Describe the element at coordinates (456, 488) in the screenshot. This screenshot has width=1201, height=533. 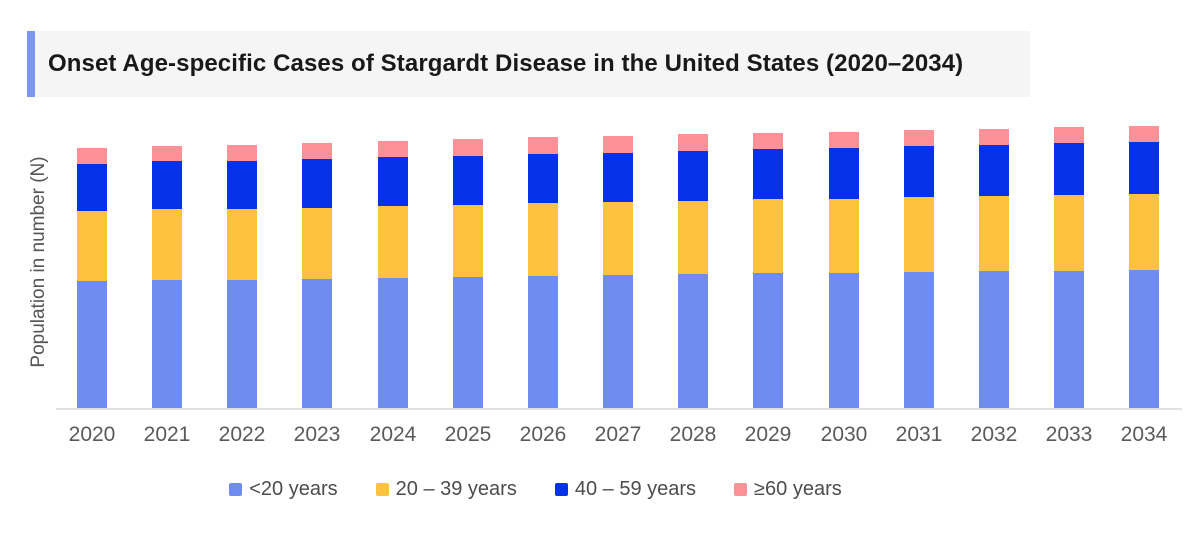
I see `legend-label: 20 – 39 years` at that location.